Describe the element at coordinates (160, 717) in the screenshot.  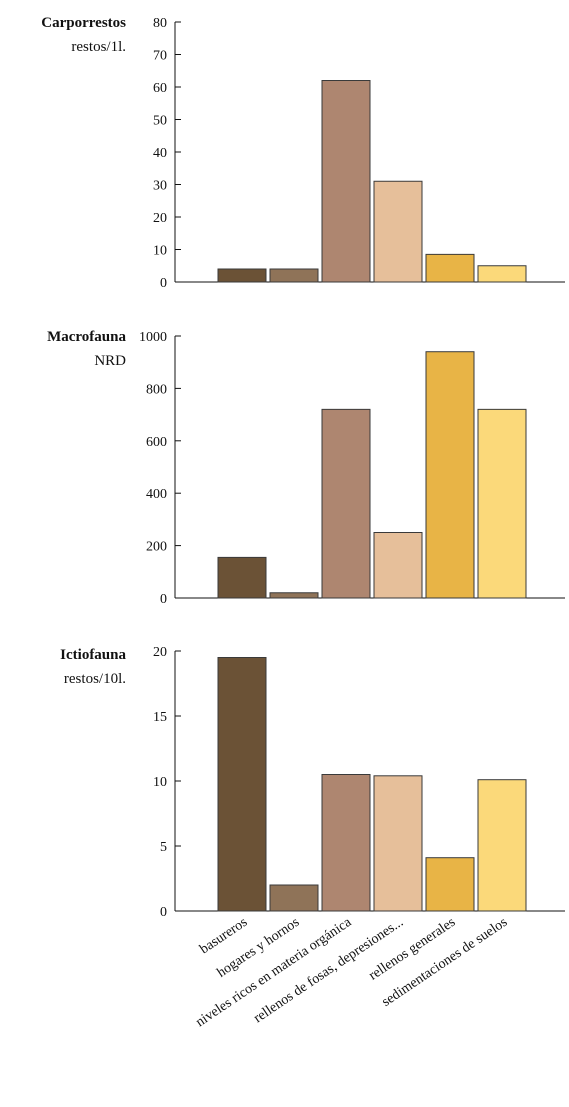
I see `y-tick-label: 15` at that location.